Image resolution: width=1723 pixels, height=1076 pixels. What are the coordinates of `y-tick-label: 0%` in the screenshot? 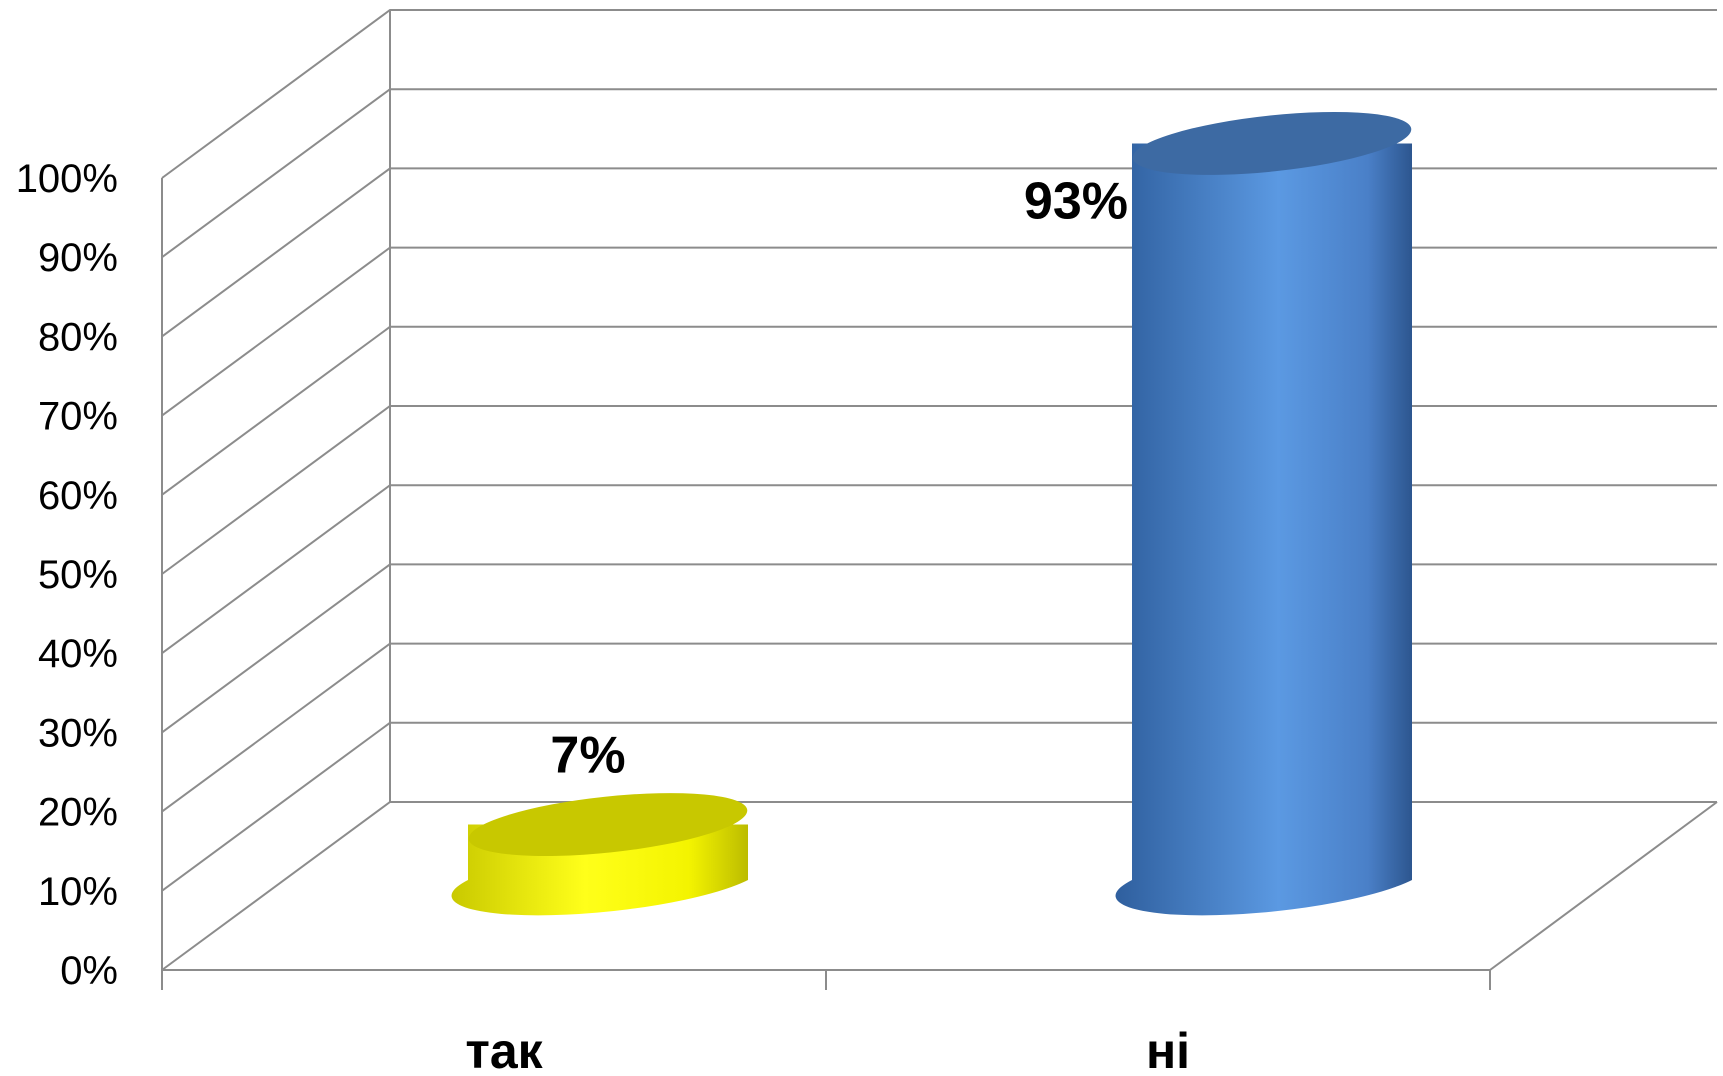 It's located at (89, 971).